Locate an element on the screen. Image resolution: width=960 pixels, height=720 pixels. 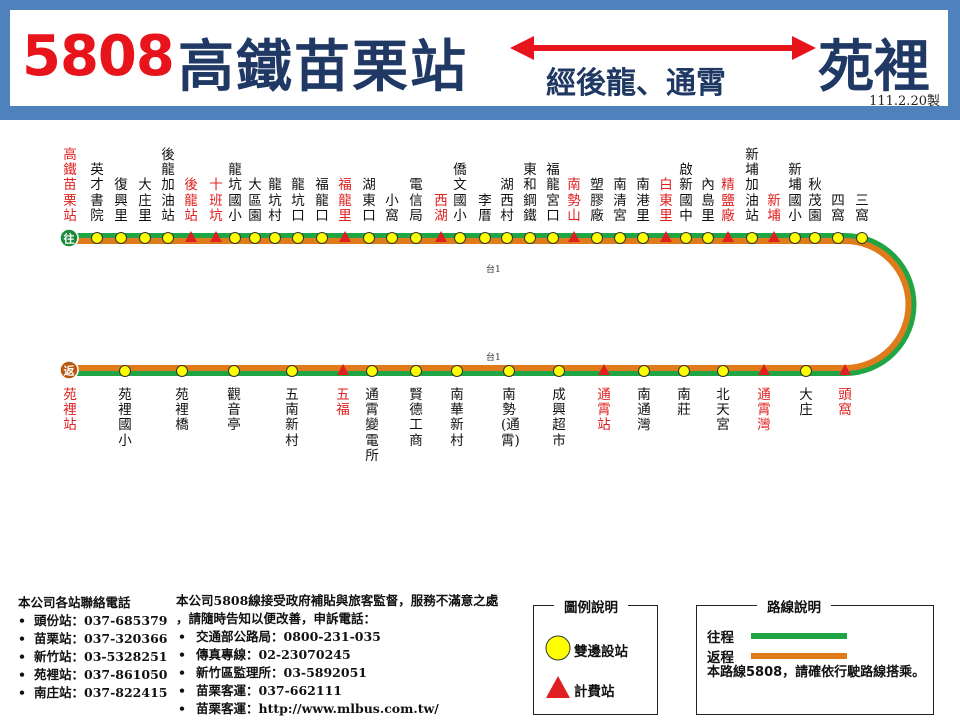
return-legend-label: 返程 is located at coordinates (720, 658).